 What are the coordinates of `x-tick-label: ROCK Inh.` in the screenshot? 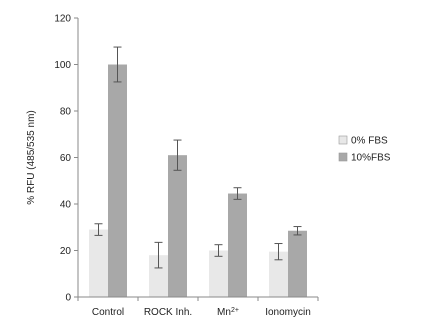 It's located at (168, 312).